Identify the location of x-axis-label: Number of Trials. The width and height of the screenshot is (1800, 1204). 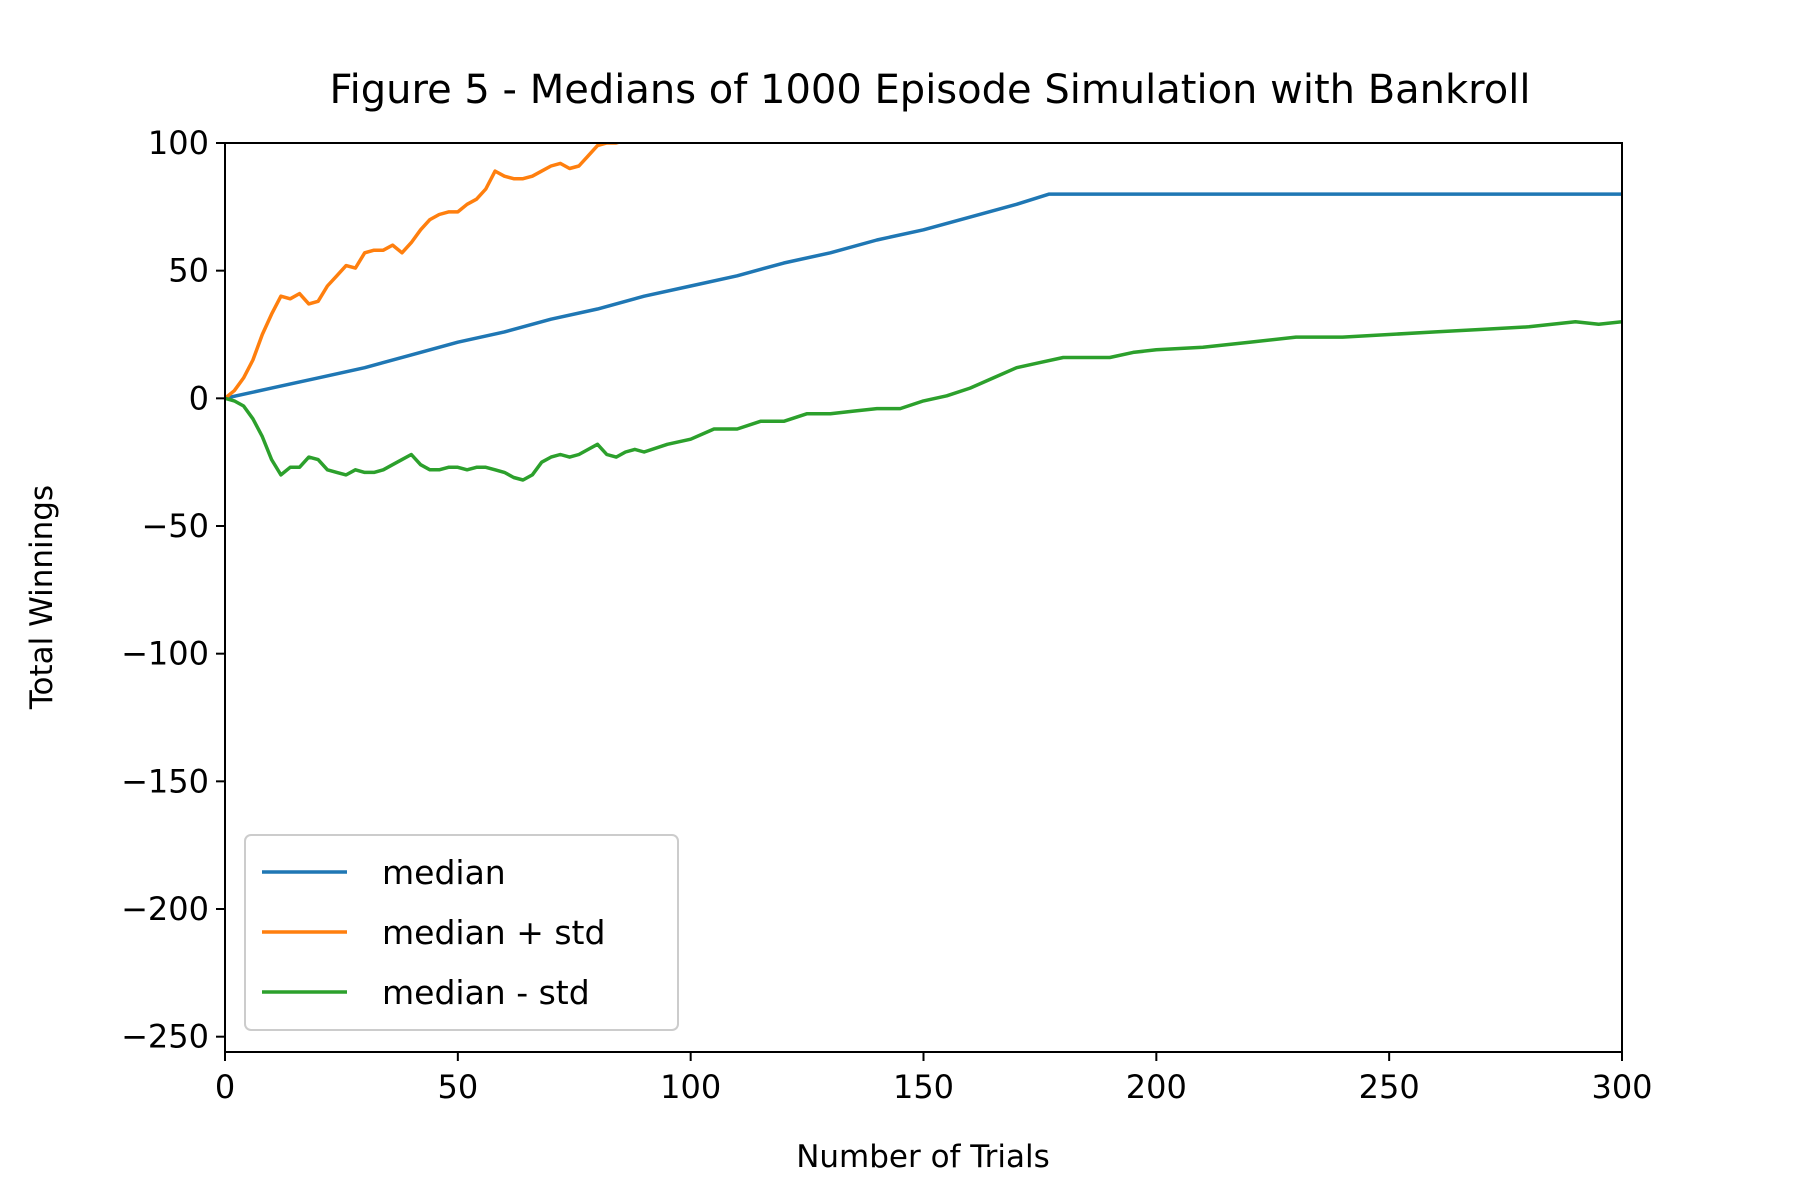
(923, 1157).